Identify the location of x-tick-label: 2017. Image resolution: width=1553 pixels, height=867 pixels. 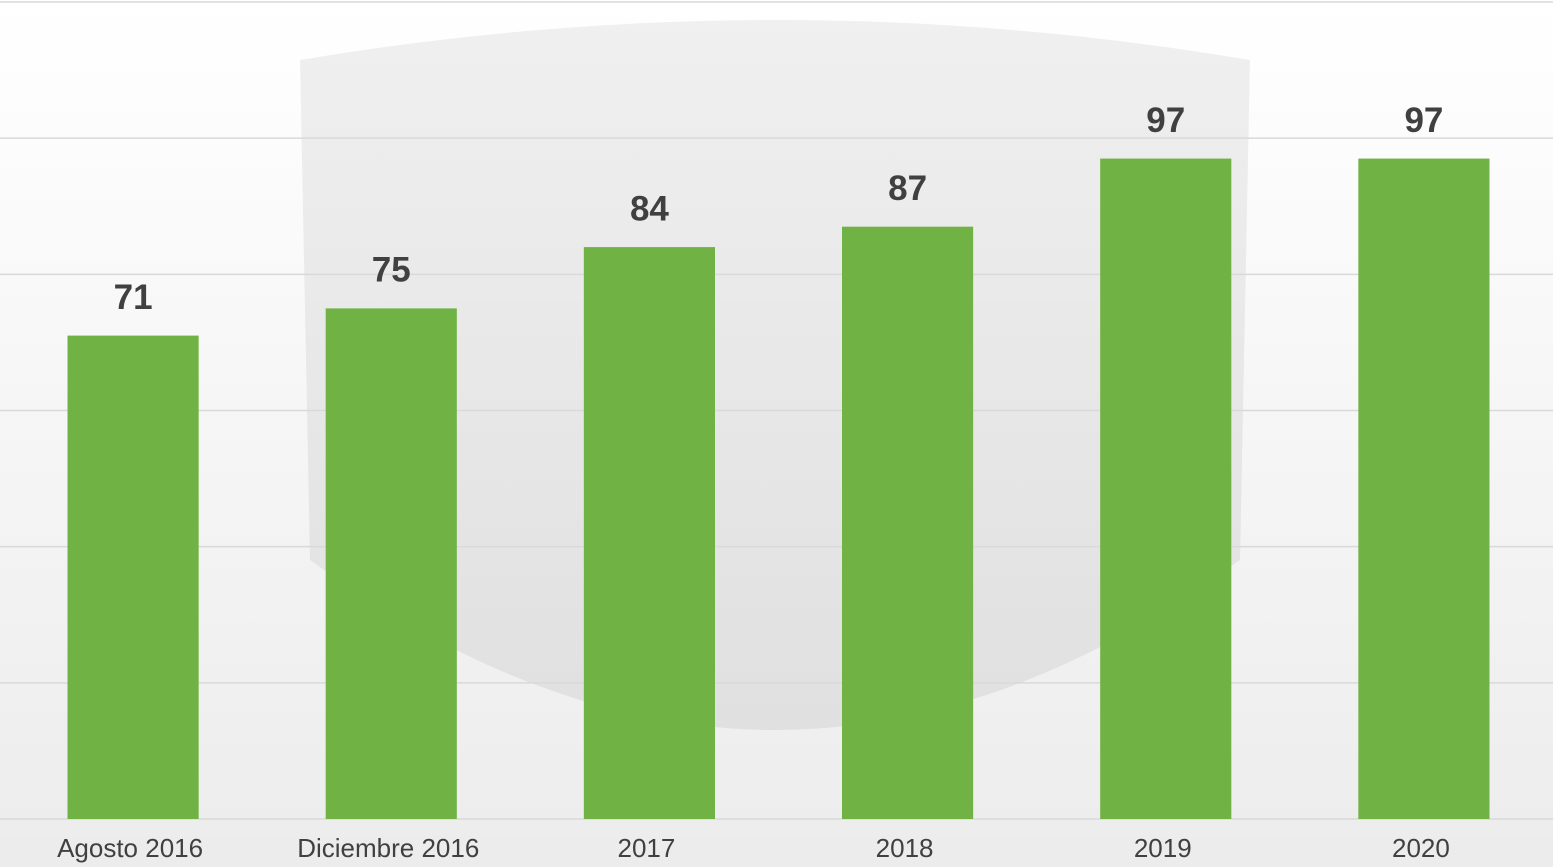
(646, 848).